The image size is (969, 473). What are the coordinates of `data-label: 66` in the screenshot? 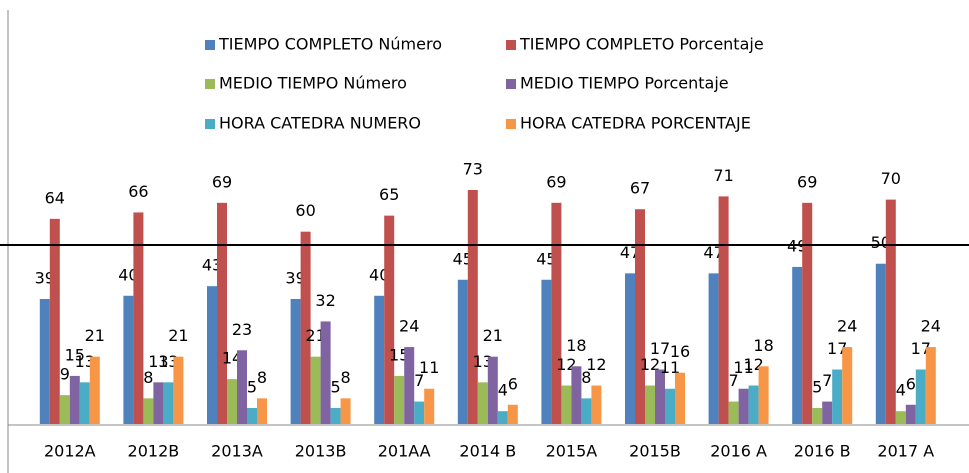 It's located at (138, 191).